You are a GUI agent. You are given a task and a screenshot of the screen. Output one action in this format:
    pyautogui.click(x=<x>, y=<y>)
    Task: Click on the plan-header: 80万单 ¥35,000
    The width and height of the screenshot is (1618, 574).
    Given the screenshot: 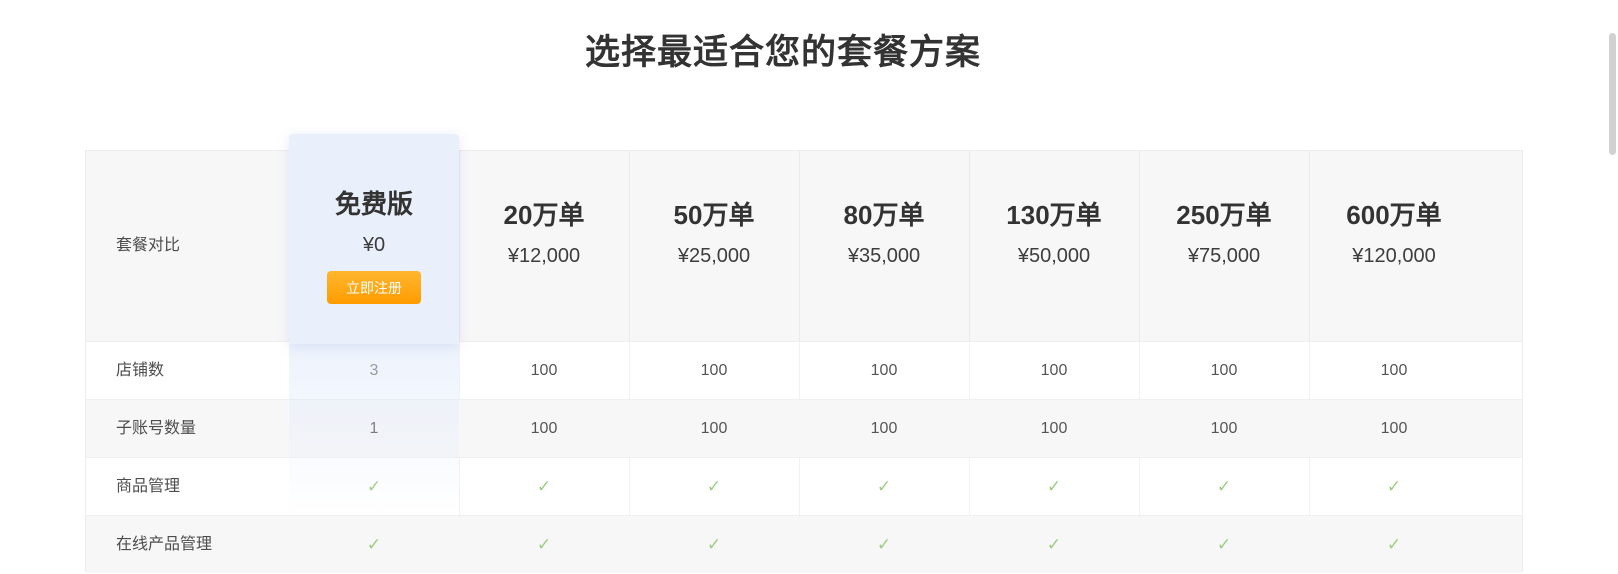 What is the action you would take?
    pyautogui.click(x=884, y=246)
    